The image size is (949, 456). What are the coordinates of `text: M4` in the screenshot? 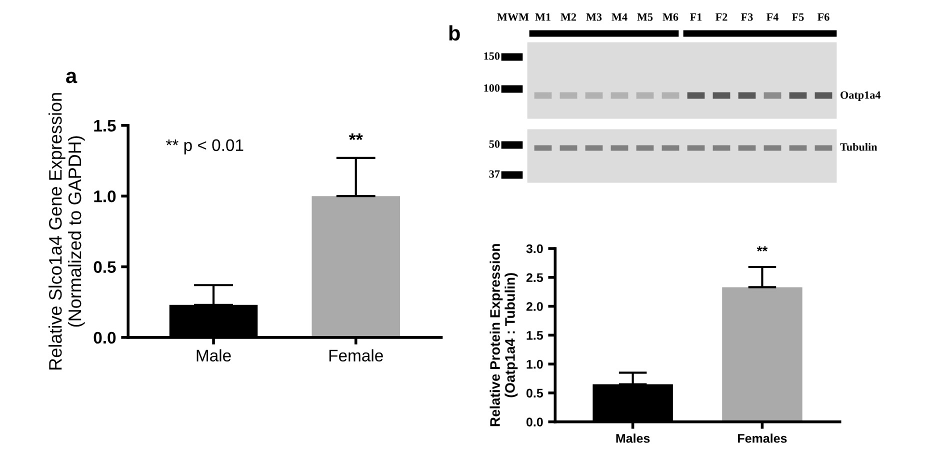 It's located at (620, 17).